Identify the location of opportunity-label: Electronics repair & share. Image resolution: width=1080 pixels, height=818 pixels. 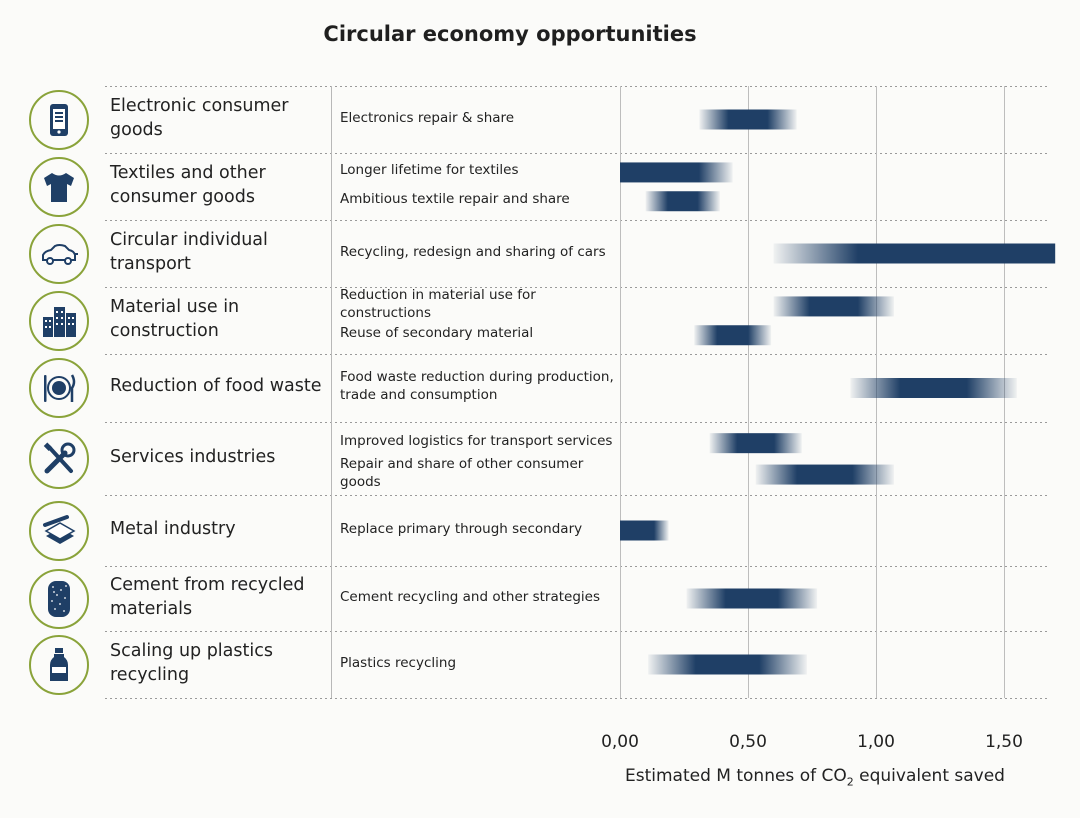
(427, 117).